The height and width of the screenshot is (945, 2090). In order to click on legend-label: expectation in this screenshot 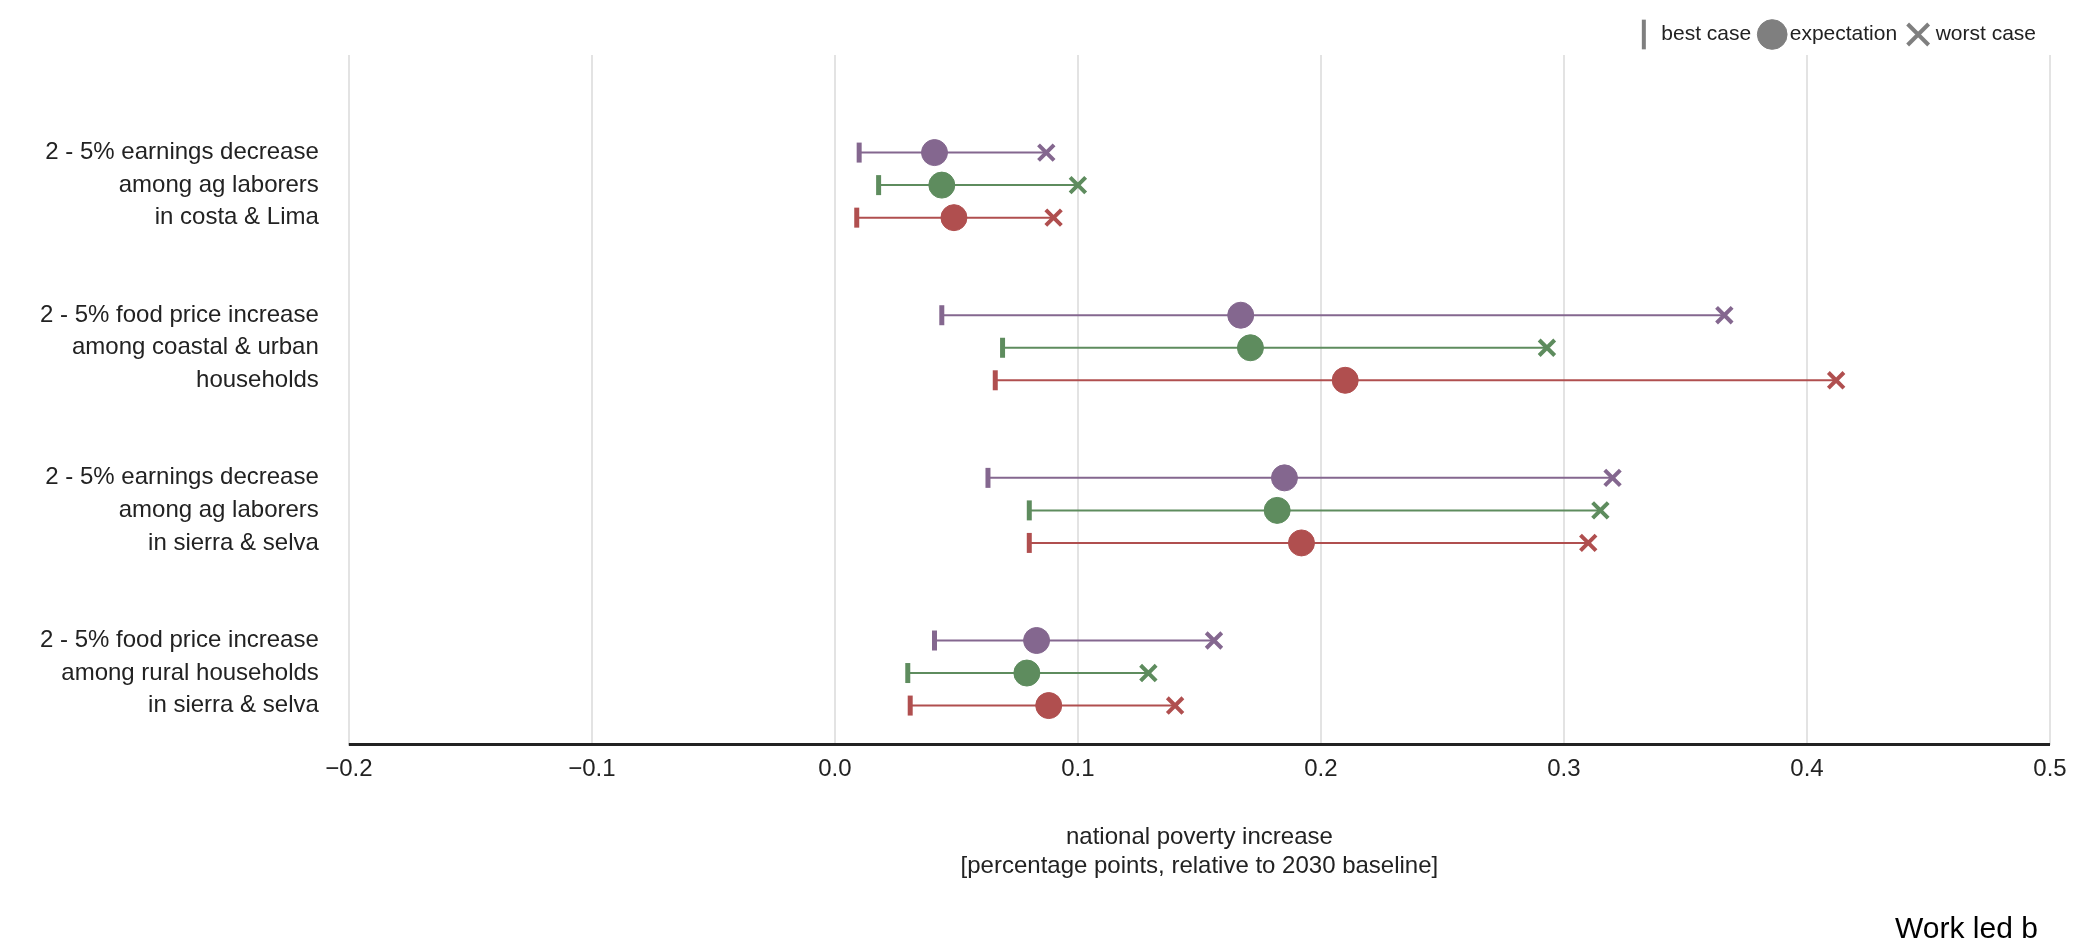, I will do `click(1843, 33)`.